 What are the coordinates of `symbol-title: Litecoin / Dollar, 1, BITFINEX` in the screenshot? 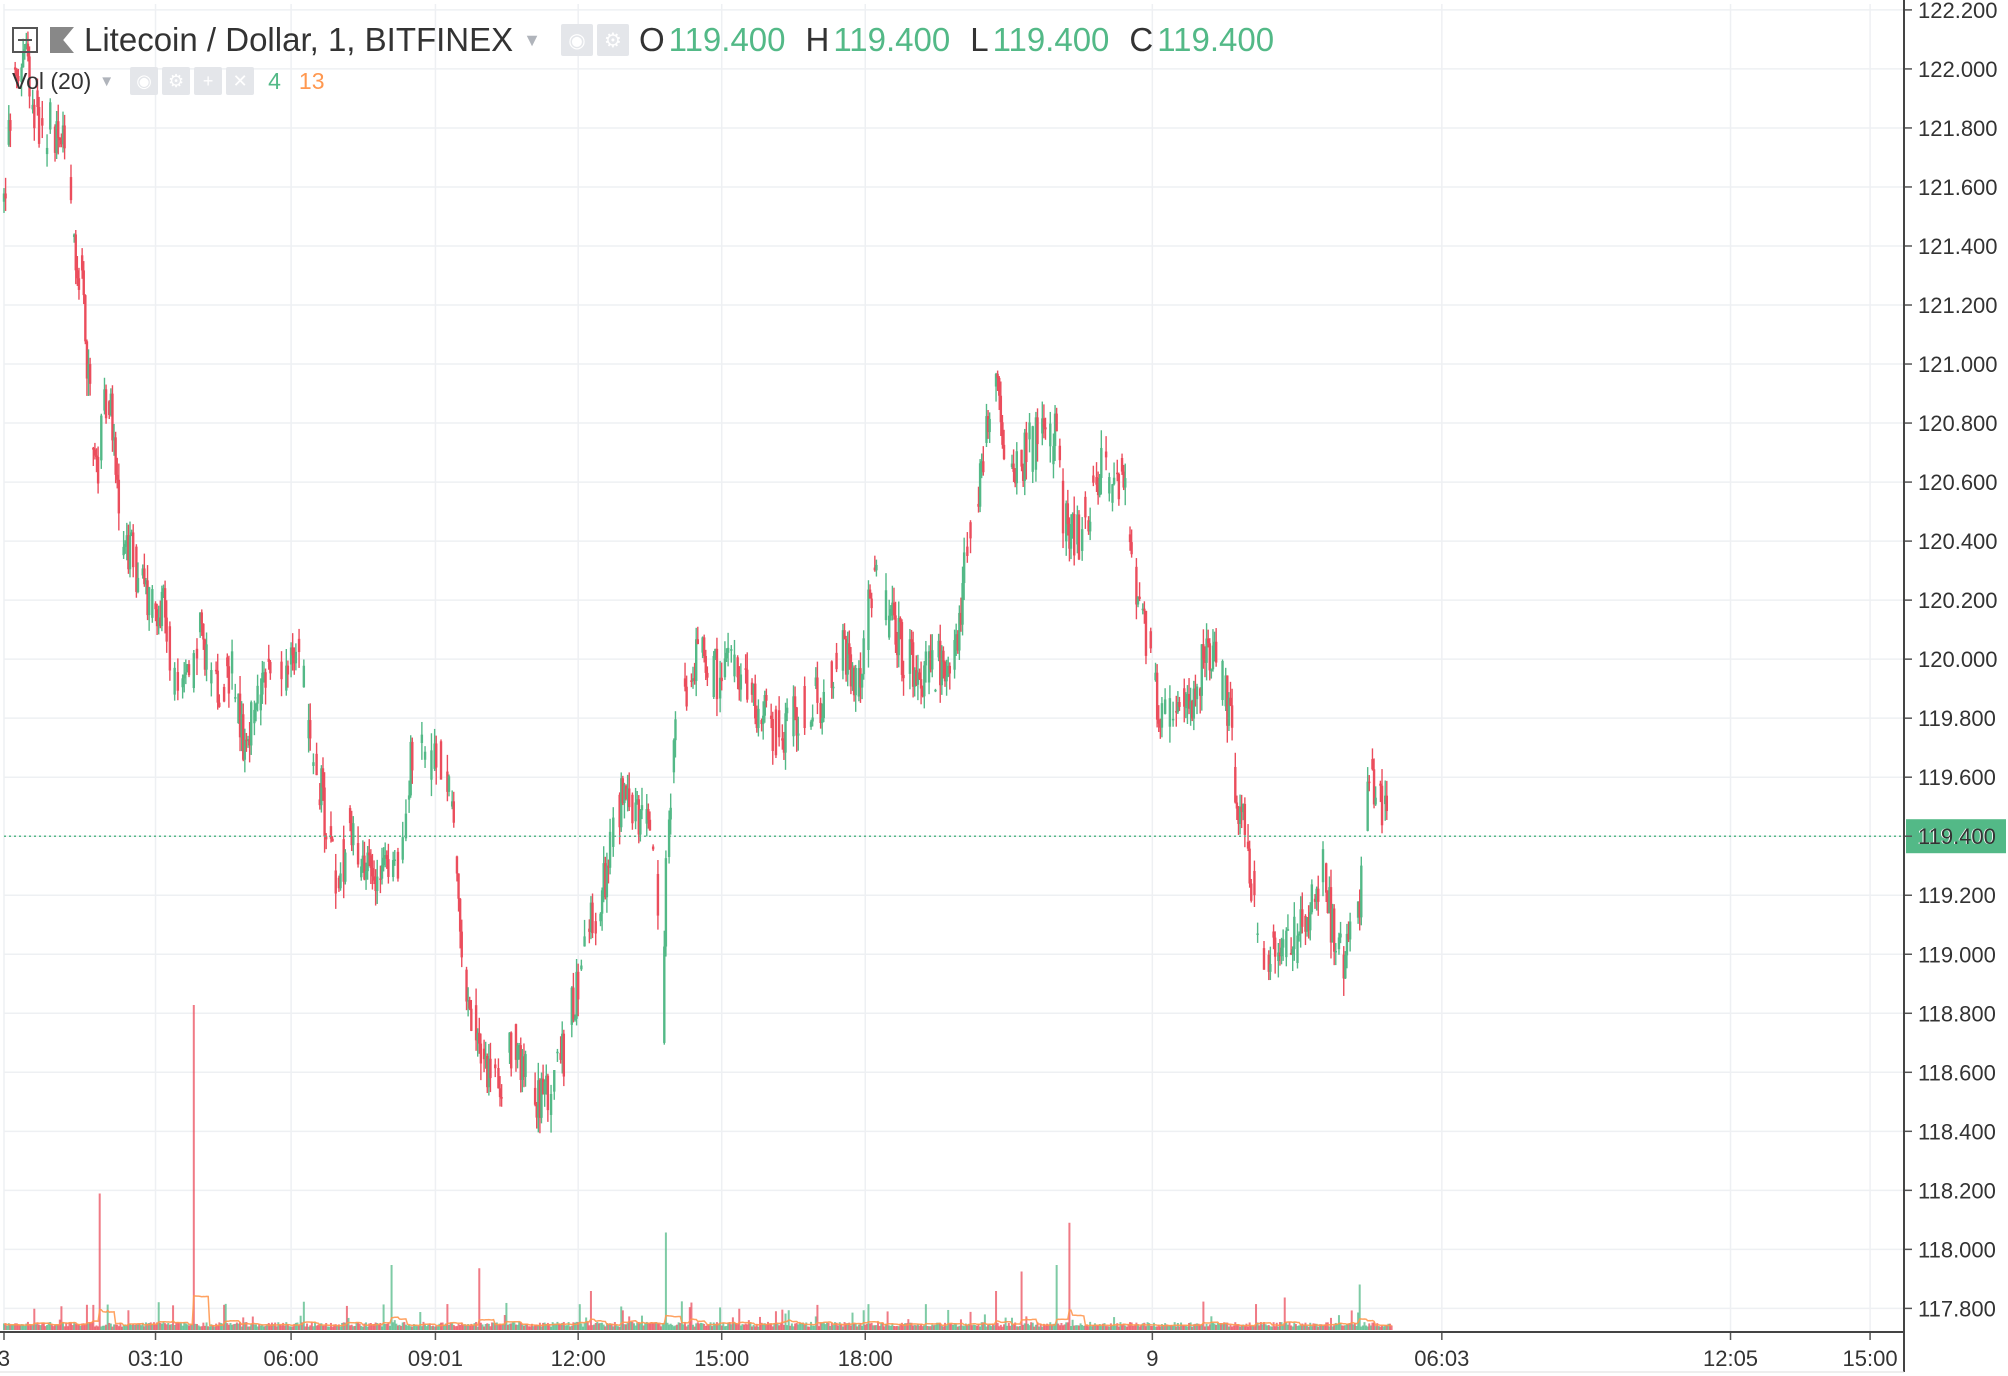 It's located at (299, 39).